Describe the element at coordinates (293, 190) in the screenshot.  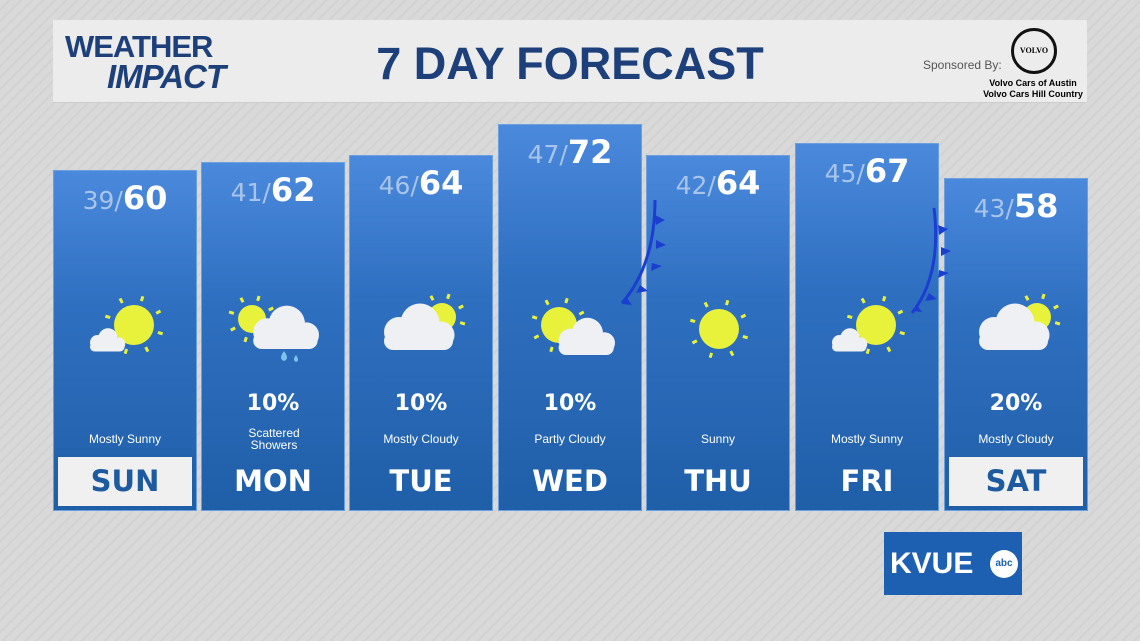
I see `high-temp: 62` at that location.